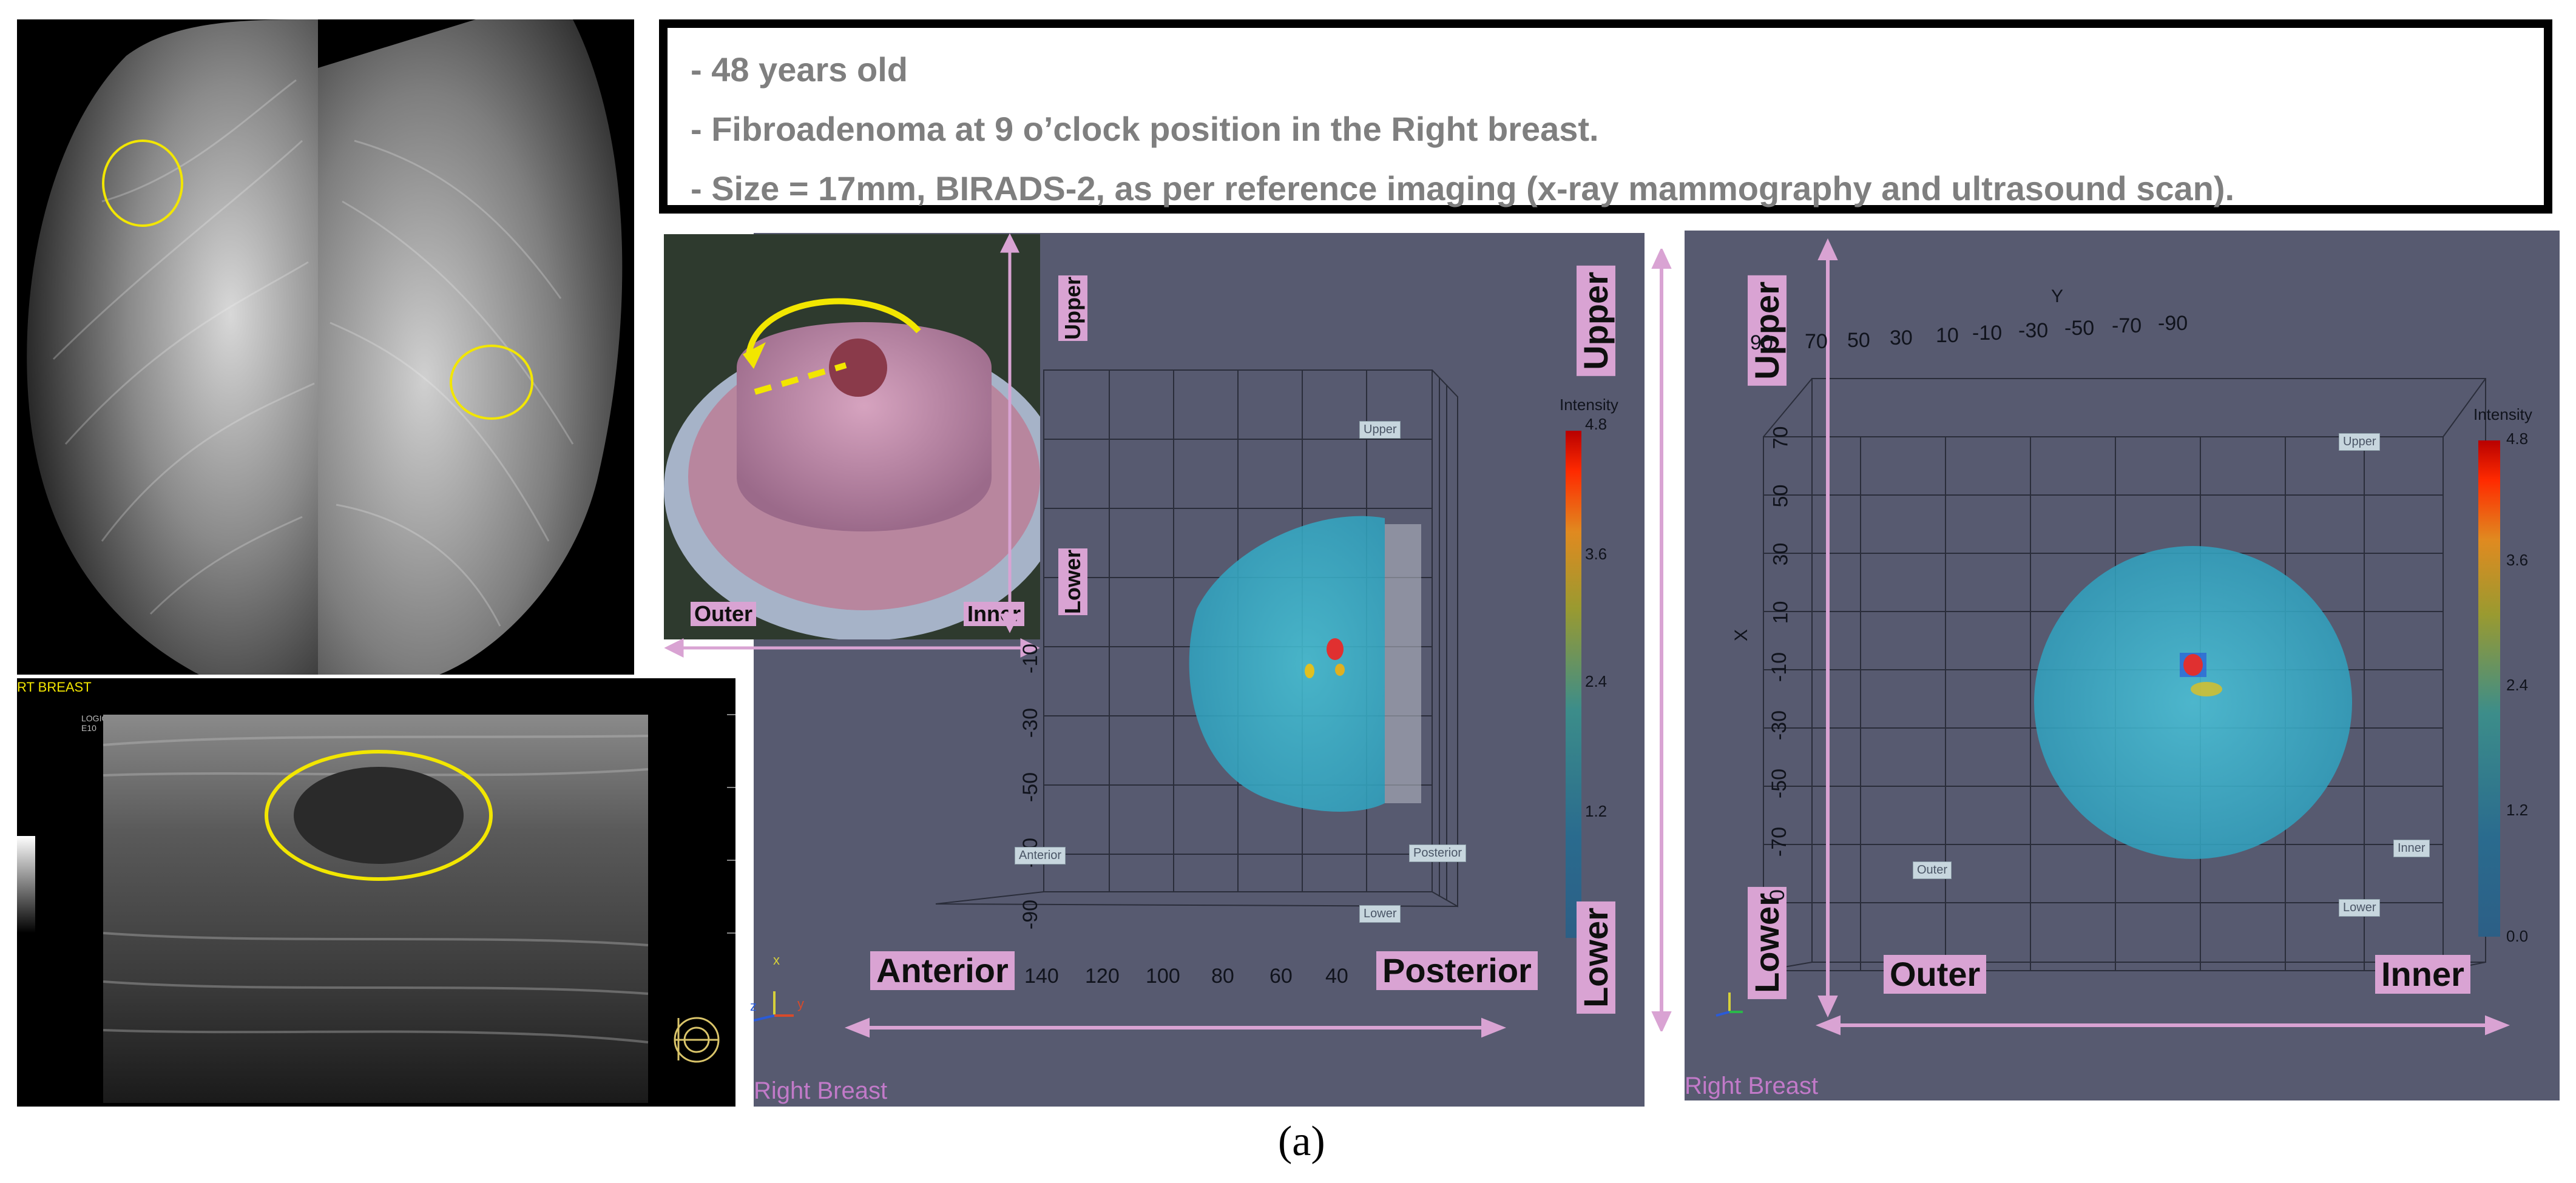 This screenshot has height=1183, width=2576. I want to click on breast-photo-inset, so click(852, 436).